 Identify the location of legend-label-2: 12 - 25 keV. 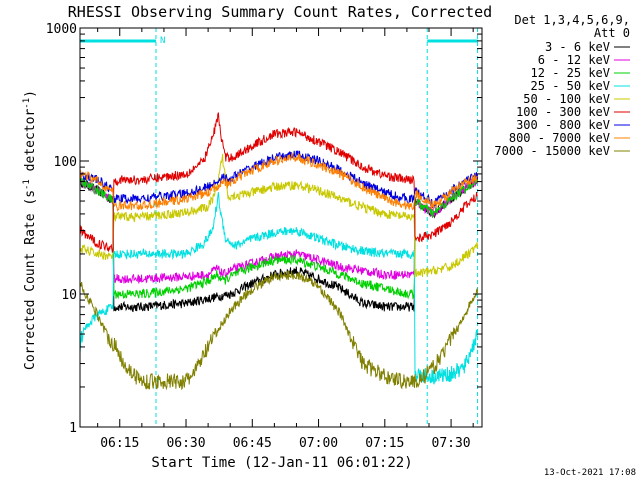
(570, 73).